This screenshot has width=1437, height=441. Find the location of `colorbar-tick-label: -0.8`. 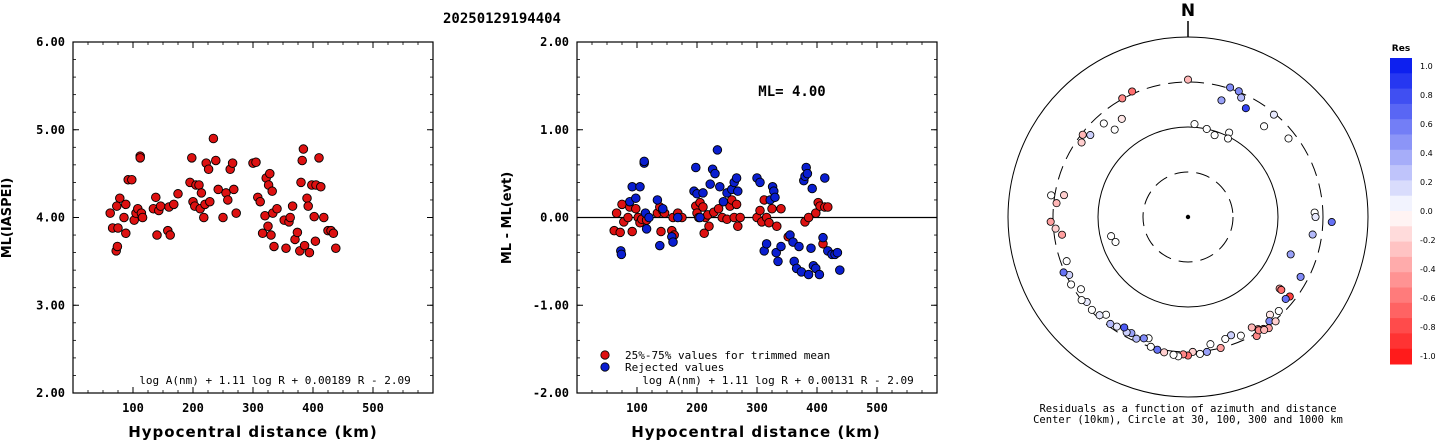

colorbar-tick-label: -0.8 is located at coordinates (1428, 327).